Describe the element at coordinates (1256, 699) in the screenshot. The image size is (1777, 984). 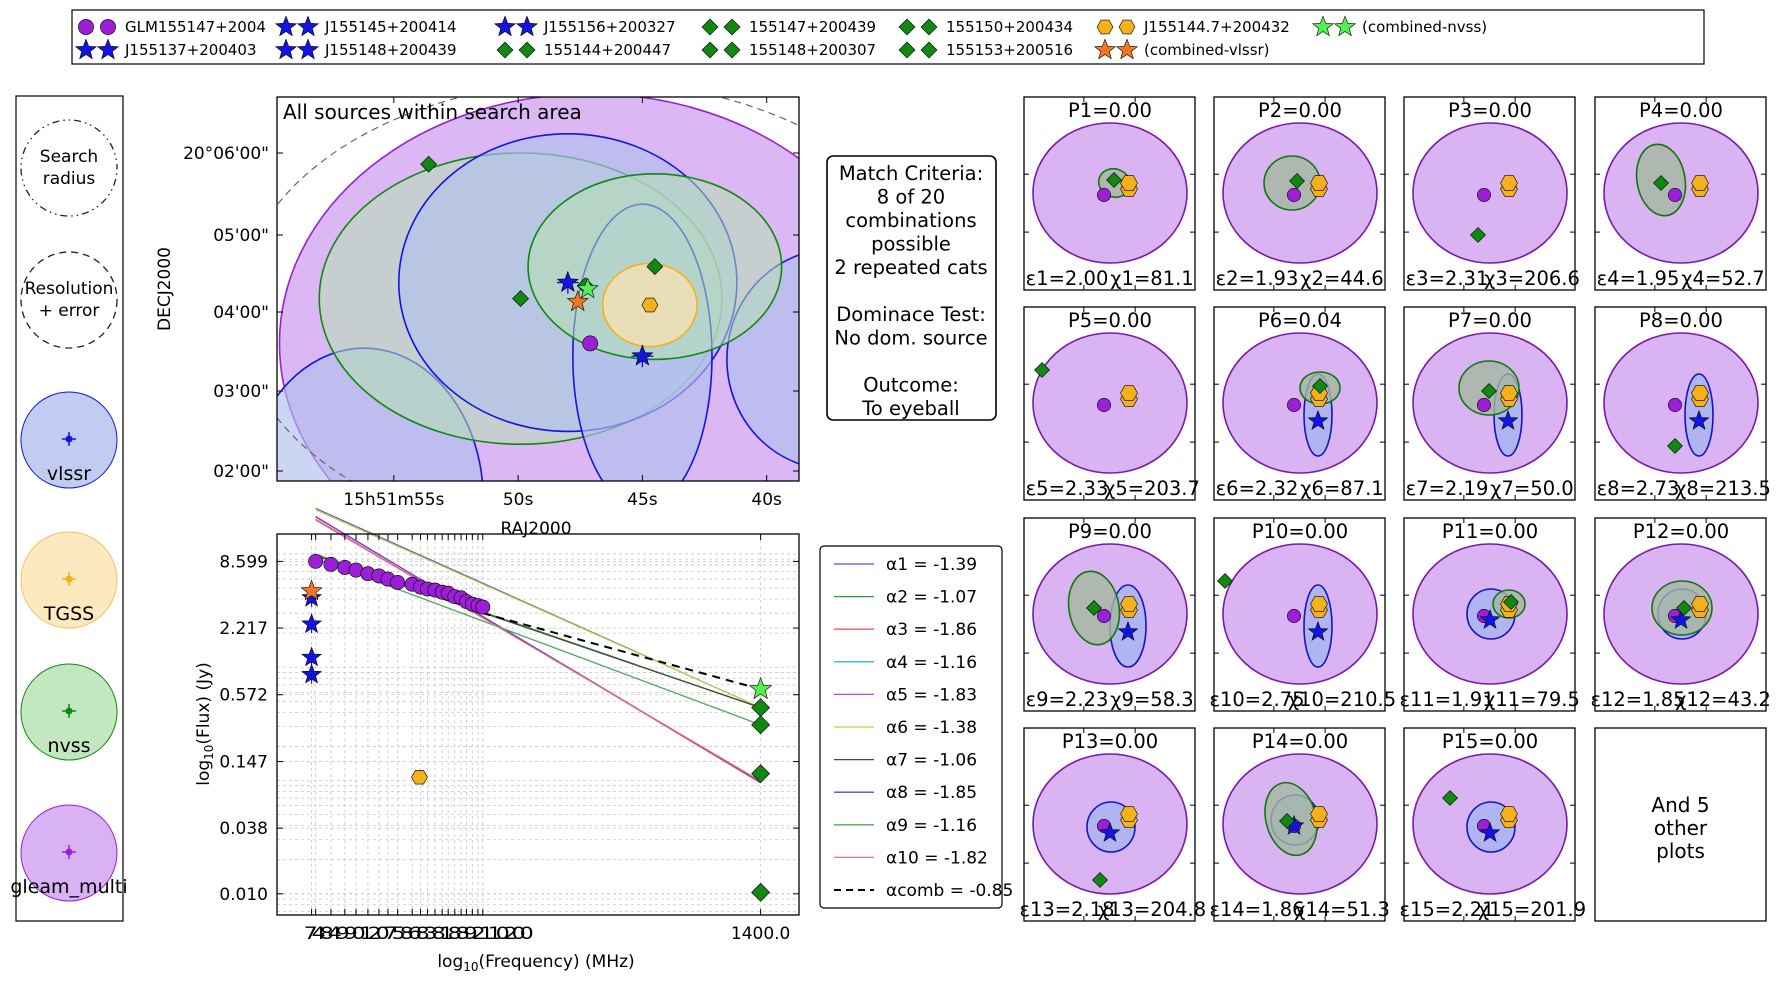
I see `panel-epsilon: ε10=2.75` at that location.